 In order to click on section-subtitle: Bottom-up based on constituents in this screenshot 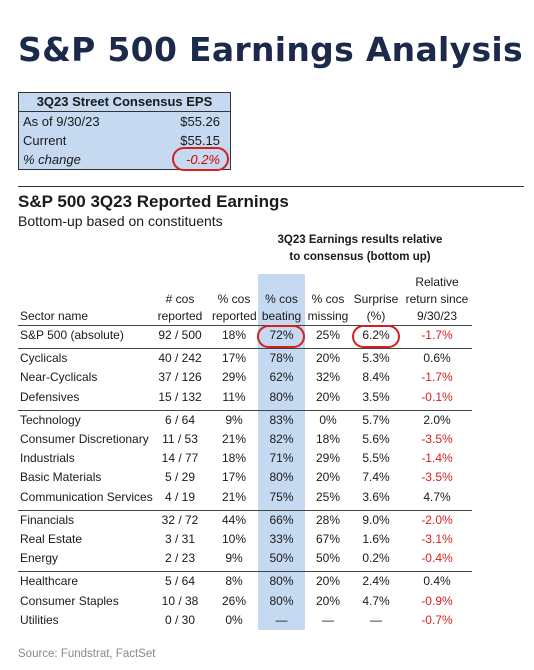, I will do `click(120, 221)`.